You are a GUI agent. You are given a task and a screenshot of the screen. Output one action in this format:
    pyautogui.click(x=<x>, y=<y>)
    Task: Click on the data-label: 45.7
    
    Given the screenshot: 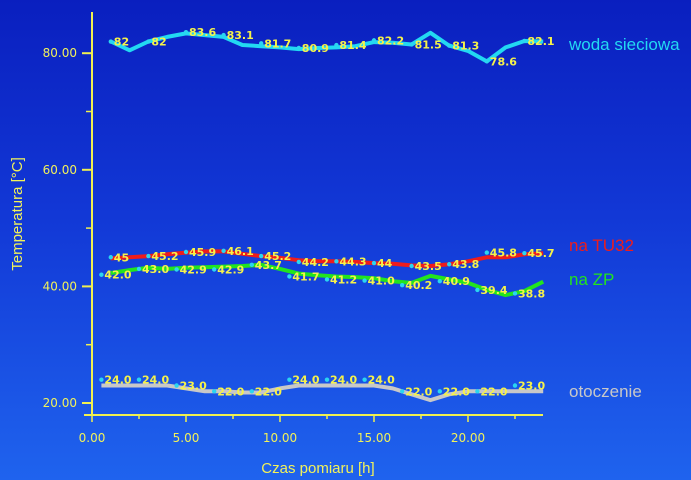 What is the action you would take?
    pyautogui.click(x=540, y=253)
    